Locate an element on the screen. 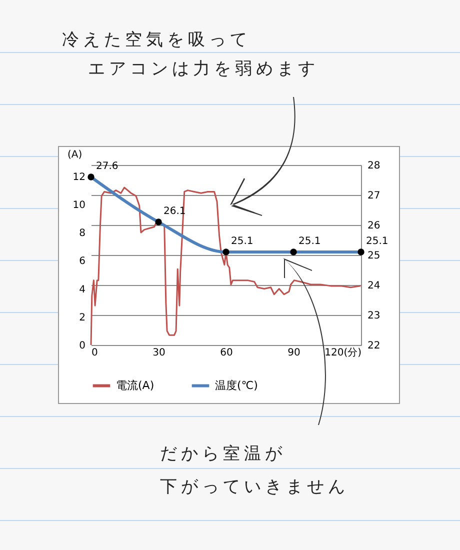 The width and height of the screenshot is (460, 550). x-tick-label: 120(分) is located at coordinates (343, 352).